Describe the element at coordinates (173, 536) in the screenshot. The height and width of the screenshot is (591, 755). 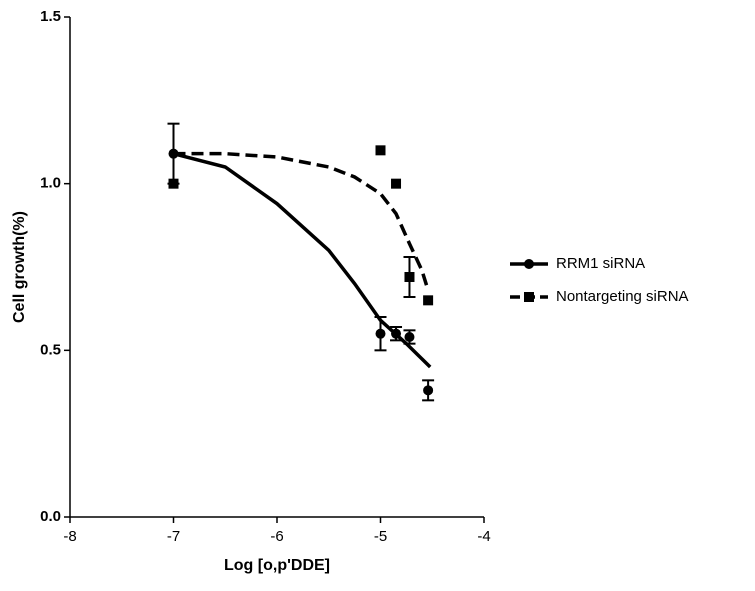
I see `x-tick-label: -7` at that location.